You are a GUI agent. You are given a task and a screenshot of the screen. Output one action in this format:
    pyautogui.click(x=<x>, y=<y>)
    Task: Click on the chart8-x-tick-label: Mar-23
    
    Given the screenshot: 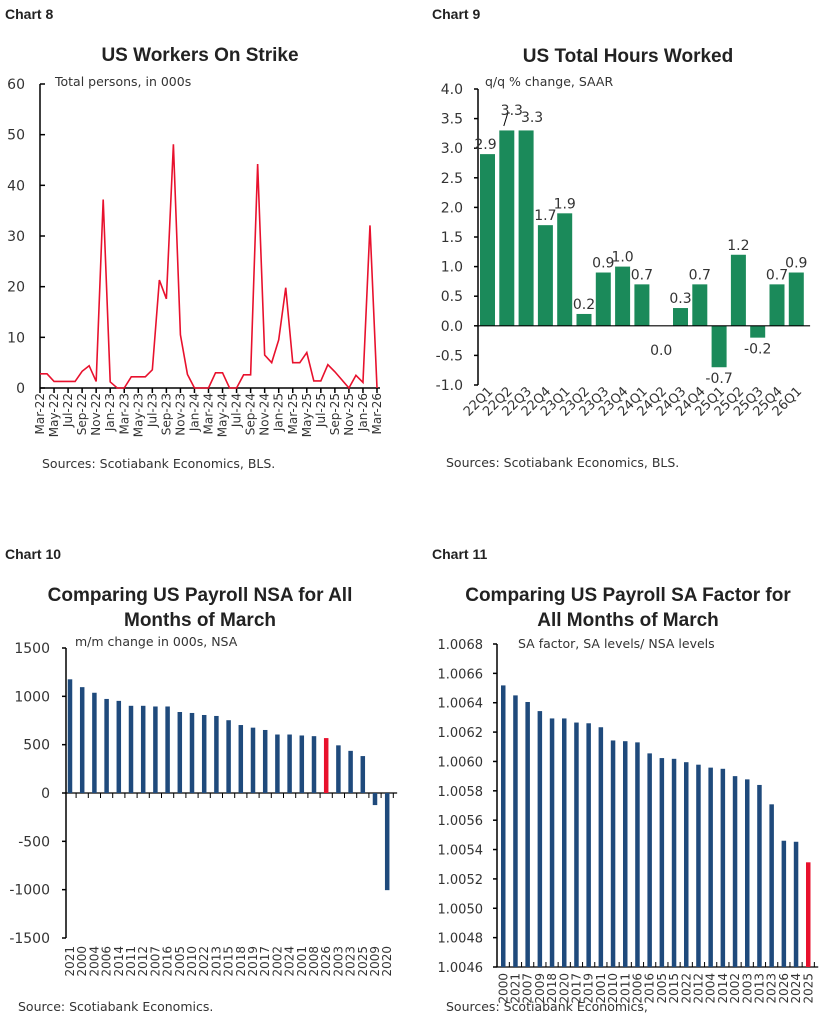 What is the action you would take?
    pyautogui.click(x=124, y=413)
    